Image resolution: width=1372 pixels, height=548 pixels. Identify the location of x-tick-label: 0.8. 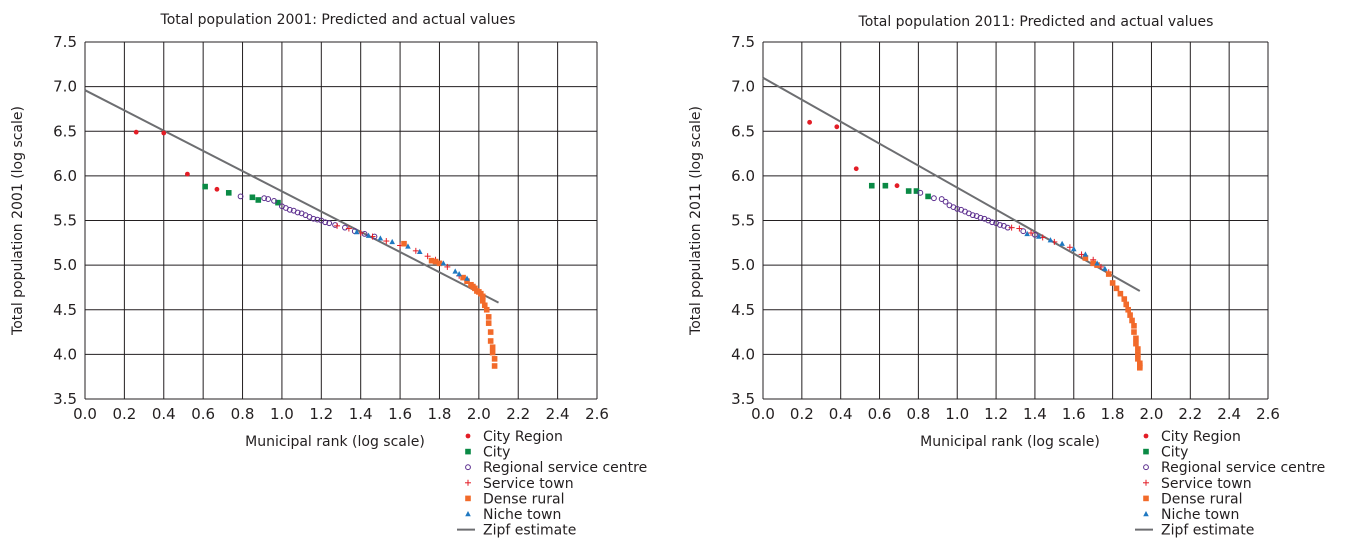
(243, 414).